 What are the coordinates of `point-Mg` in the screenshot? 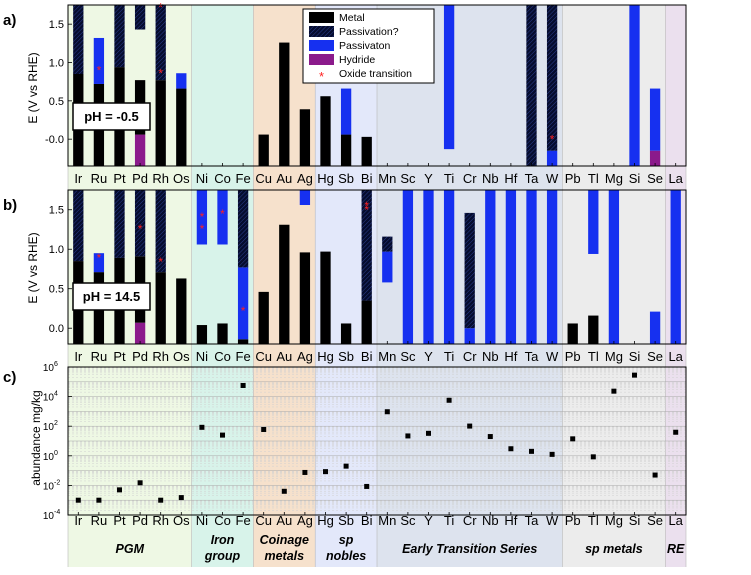 It's located at (614, 391).